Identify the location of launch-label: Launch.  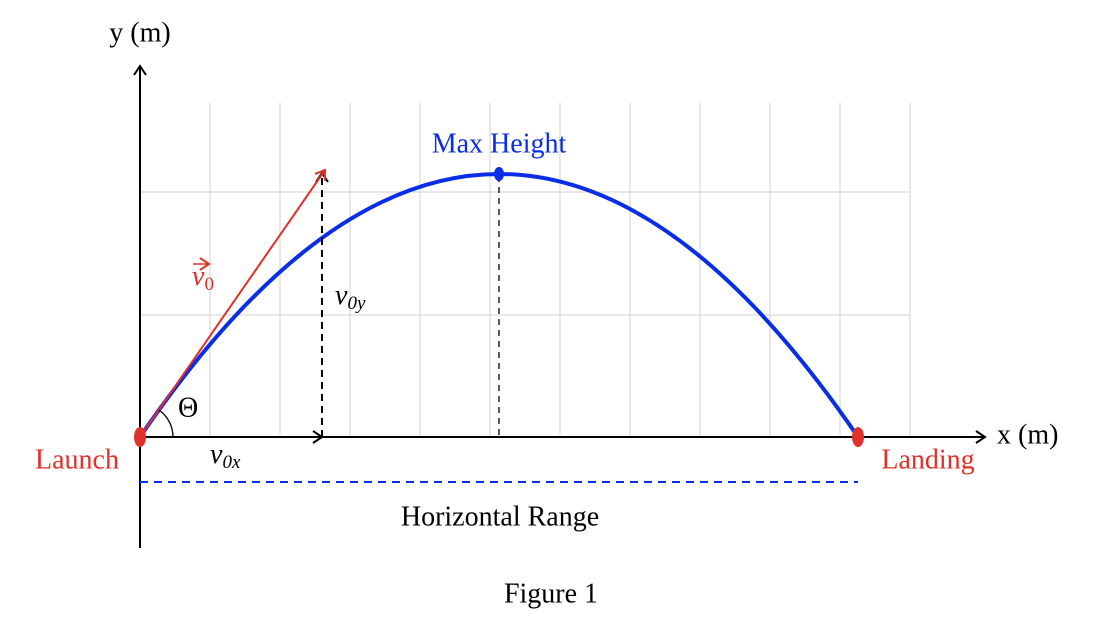
(77, 459).